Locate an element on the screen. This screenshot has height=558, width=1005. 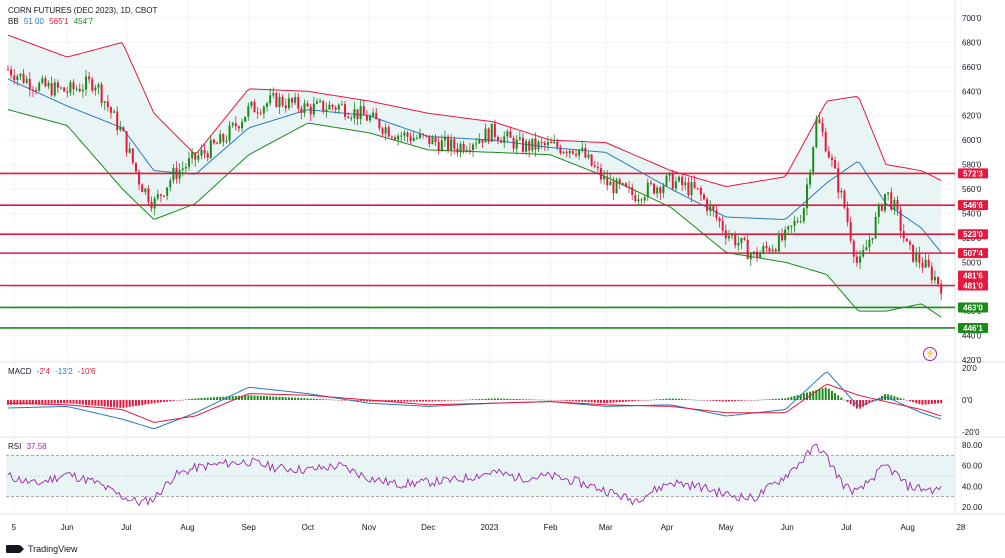
time-tick-label: Jun is located at coordinates (787, 527).